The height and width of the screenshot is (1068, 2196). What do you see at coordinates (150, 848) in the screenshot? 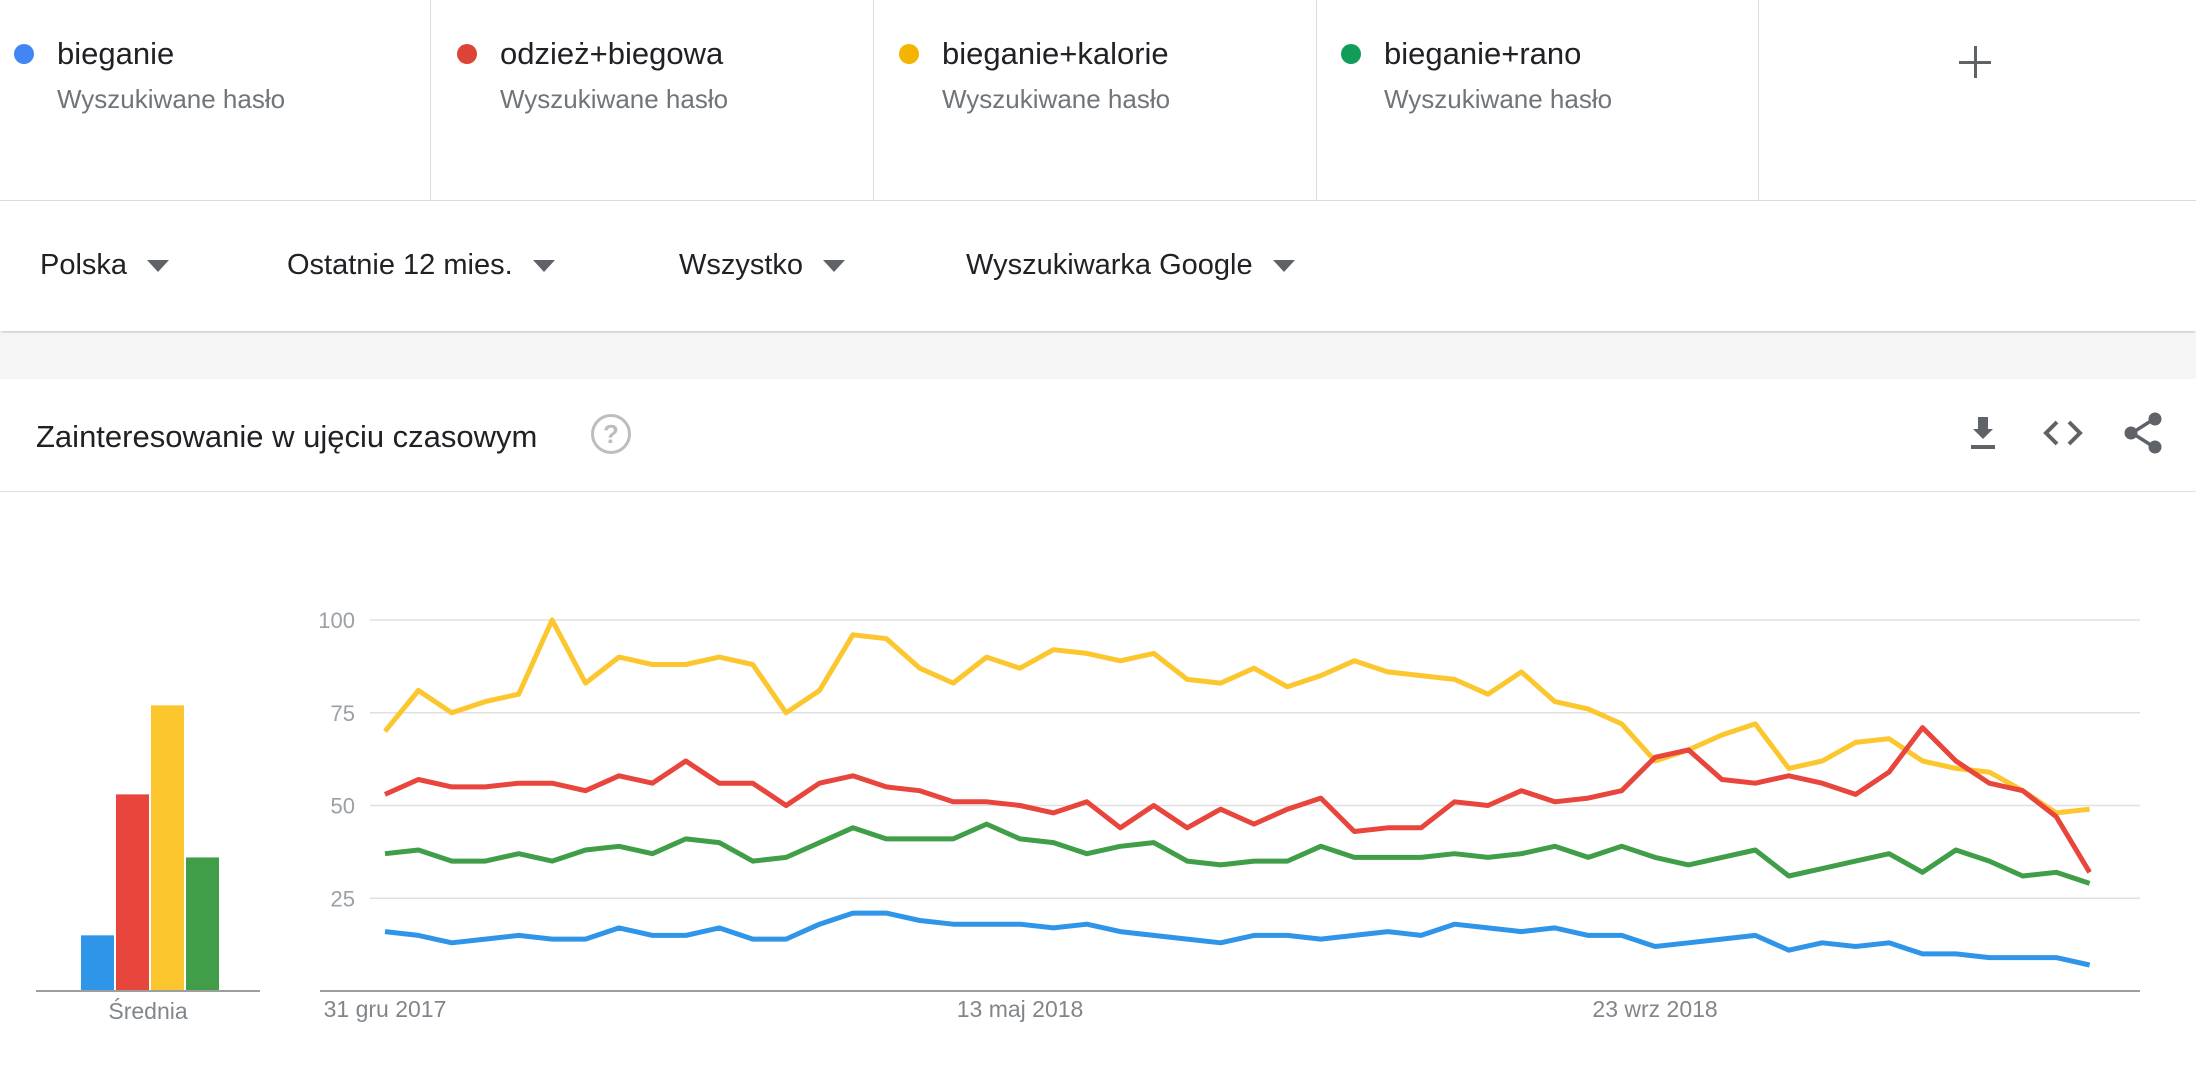
I see `average-bars` at bounding box center [150, 848].